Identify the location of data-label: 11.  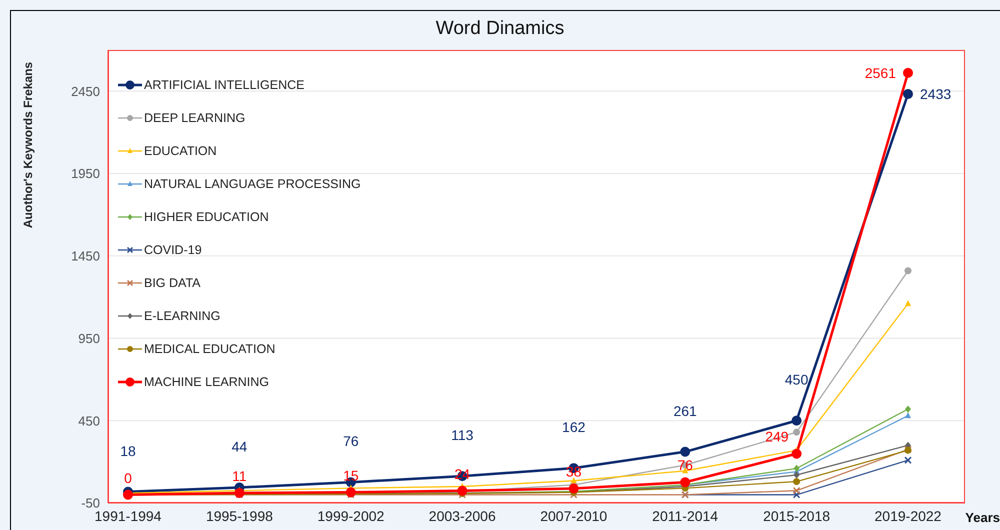
(239, 476).